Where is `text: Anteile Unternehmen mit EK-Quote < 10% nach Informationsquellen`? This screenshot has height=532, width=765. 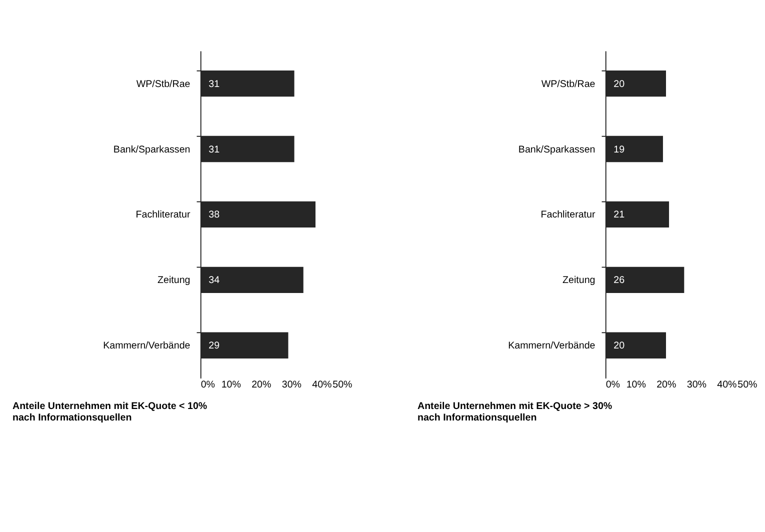
text: Anteile Unternehmen mit EK-Quote < 10% nach Informationsquellen is located at coordinates (110, 412).